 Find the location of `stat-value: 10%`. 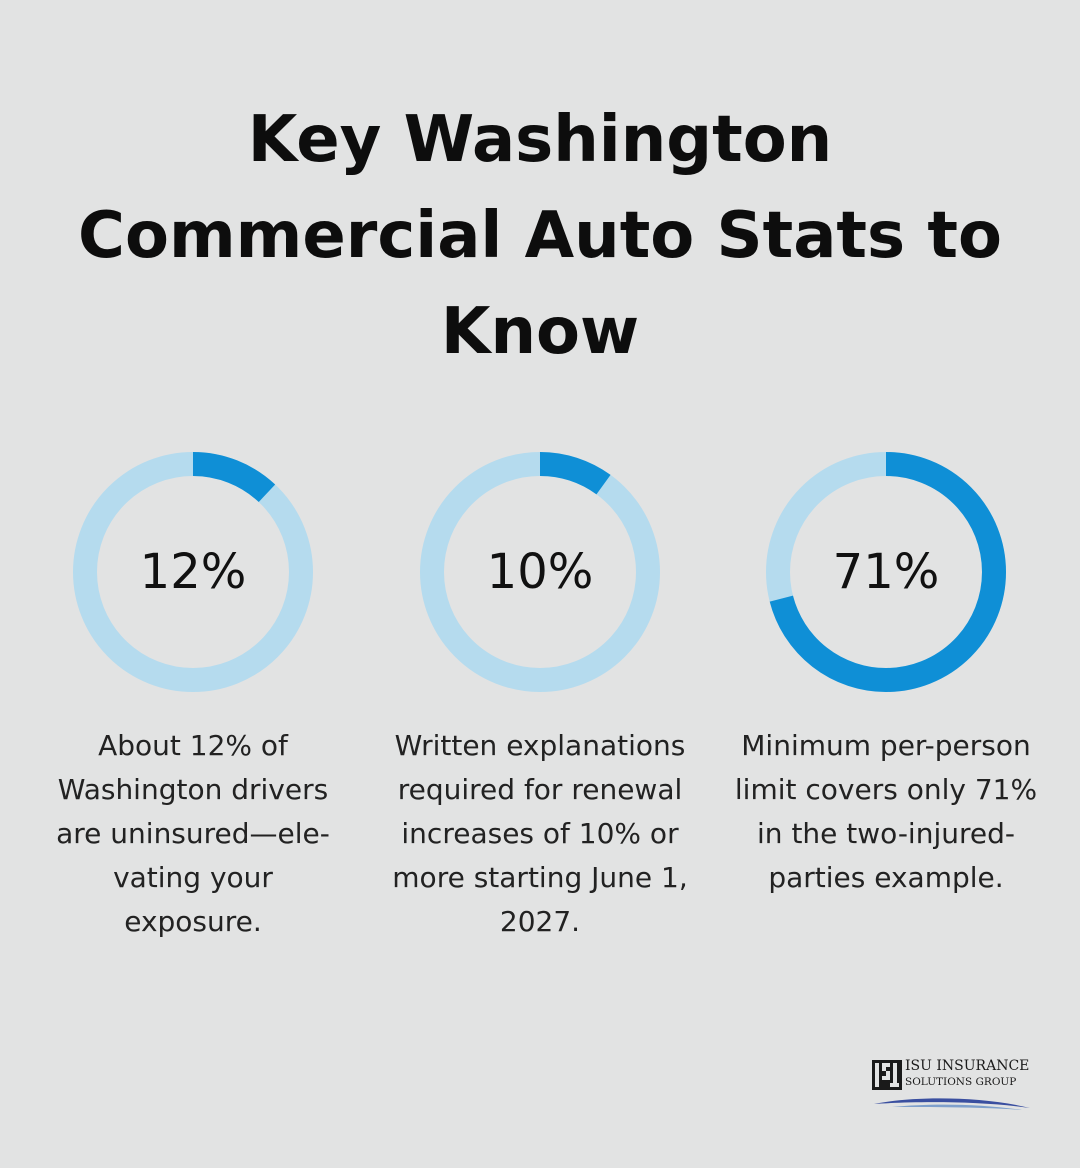

stat-value: 10% is located at coordinates (540, 572).